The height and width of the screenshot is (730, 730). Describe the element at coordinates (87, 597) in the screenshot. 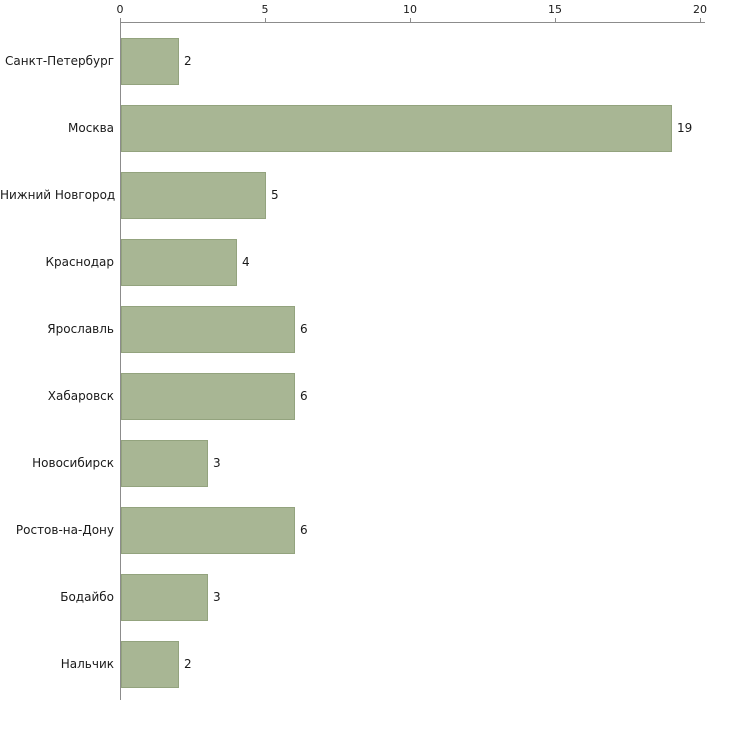

I see `category-label: Бодайбо` at that location.